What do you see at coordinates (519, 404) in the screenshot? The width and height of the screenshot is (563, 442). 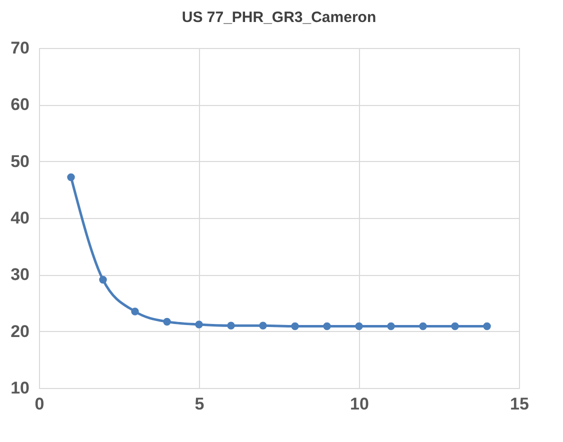 I see `x-tick-label: 15` at bounding box center [519, 404].